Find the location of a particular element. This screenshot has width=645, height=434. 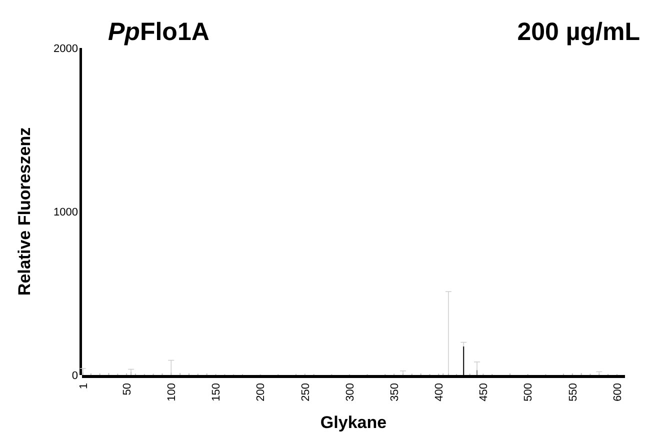

x-tick-label: 500 is located at coordinates (528, 392).